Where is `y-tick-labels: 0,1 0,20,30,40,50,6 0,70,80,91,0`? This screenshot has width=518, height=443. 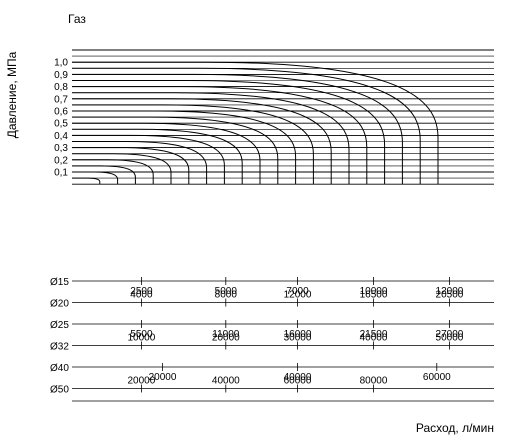
y-tick-labels: 0,1 0,20,30,40,50,6 0,70,80,91,0 is located at coordinates (61, 118).